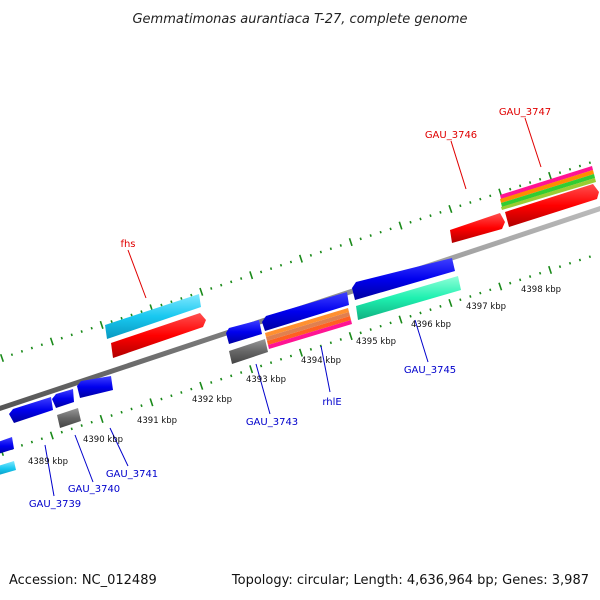 This screenshot has width=600, height=600. What do you see at coordinates (305, 311) in the screenshot?
I see `gene-rhle-arrow` at bounding box center [305, 311].